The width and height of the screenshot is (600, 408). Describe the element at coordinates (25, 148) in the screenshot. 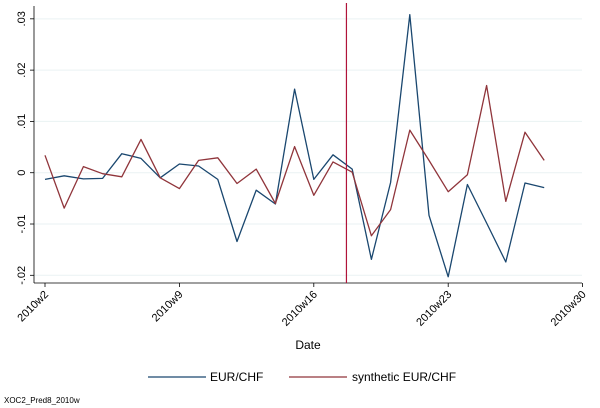

I see `y-axis-ticks: -.02 -.01 0 .01 .02 .03` at that location.